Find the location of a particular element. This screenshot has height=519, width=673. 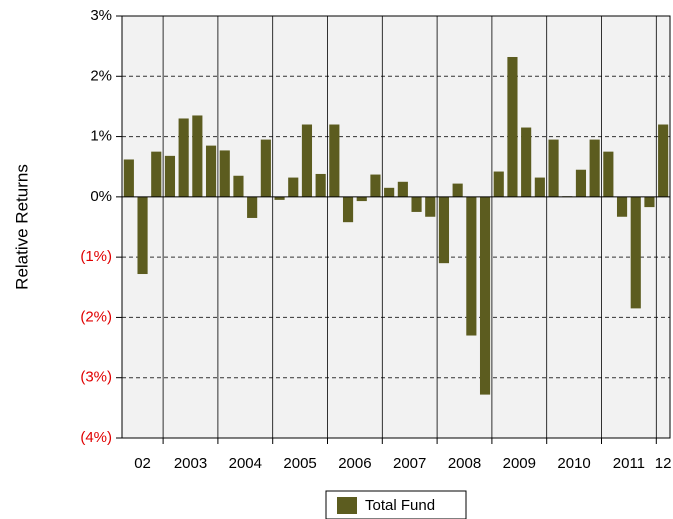

x-tick-label: 12 is located at coordinates (663, 463).